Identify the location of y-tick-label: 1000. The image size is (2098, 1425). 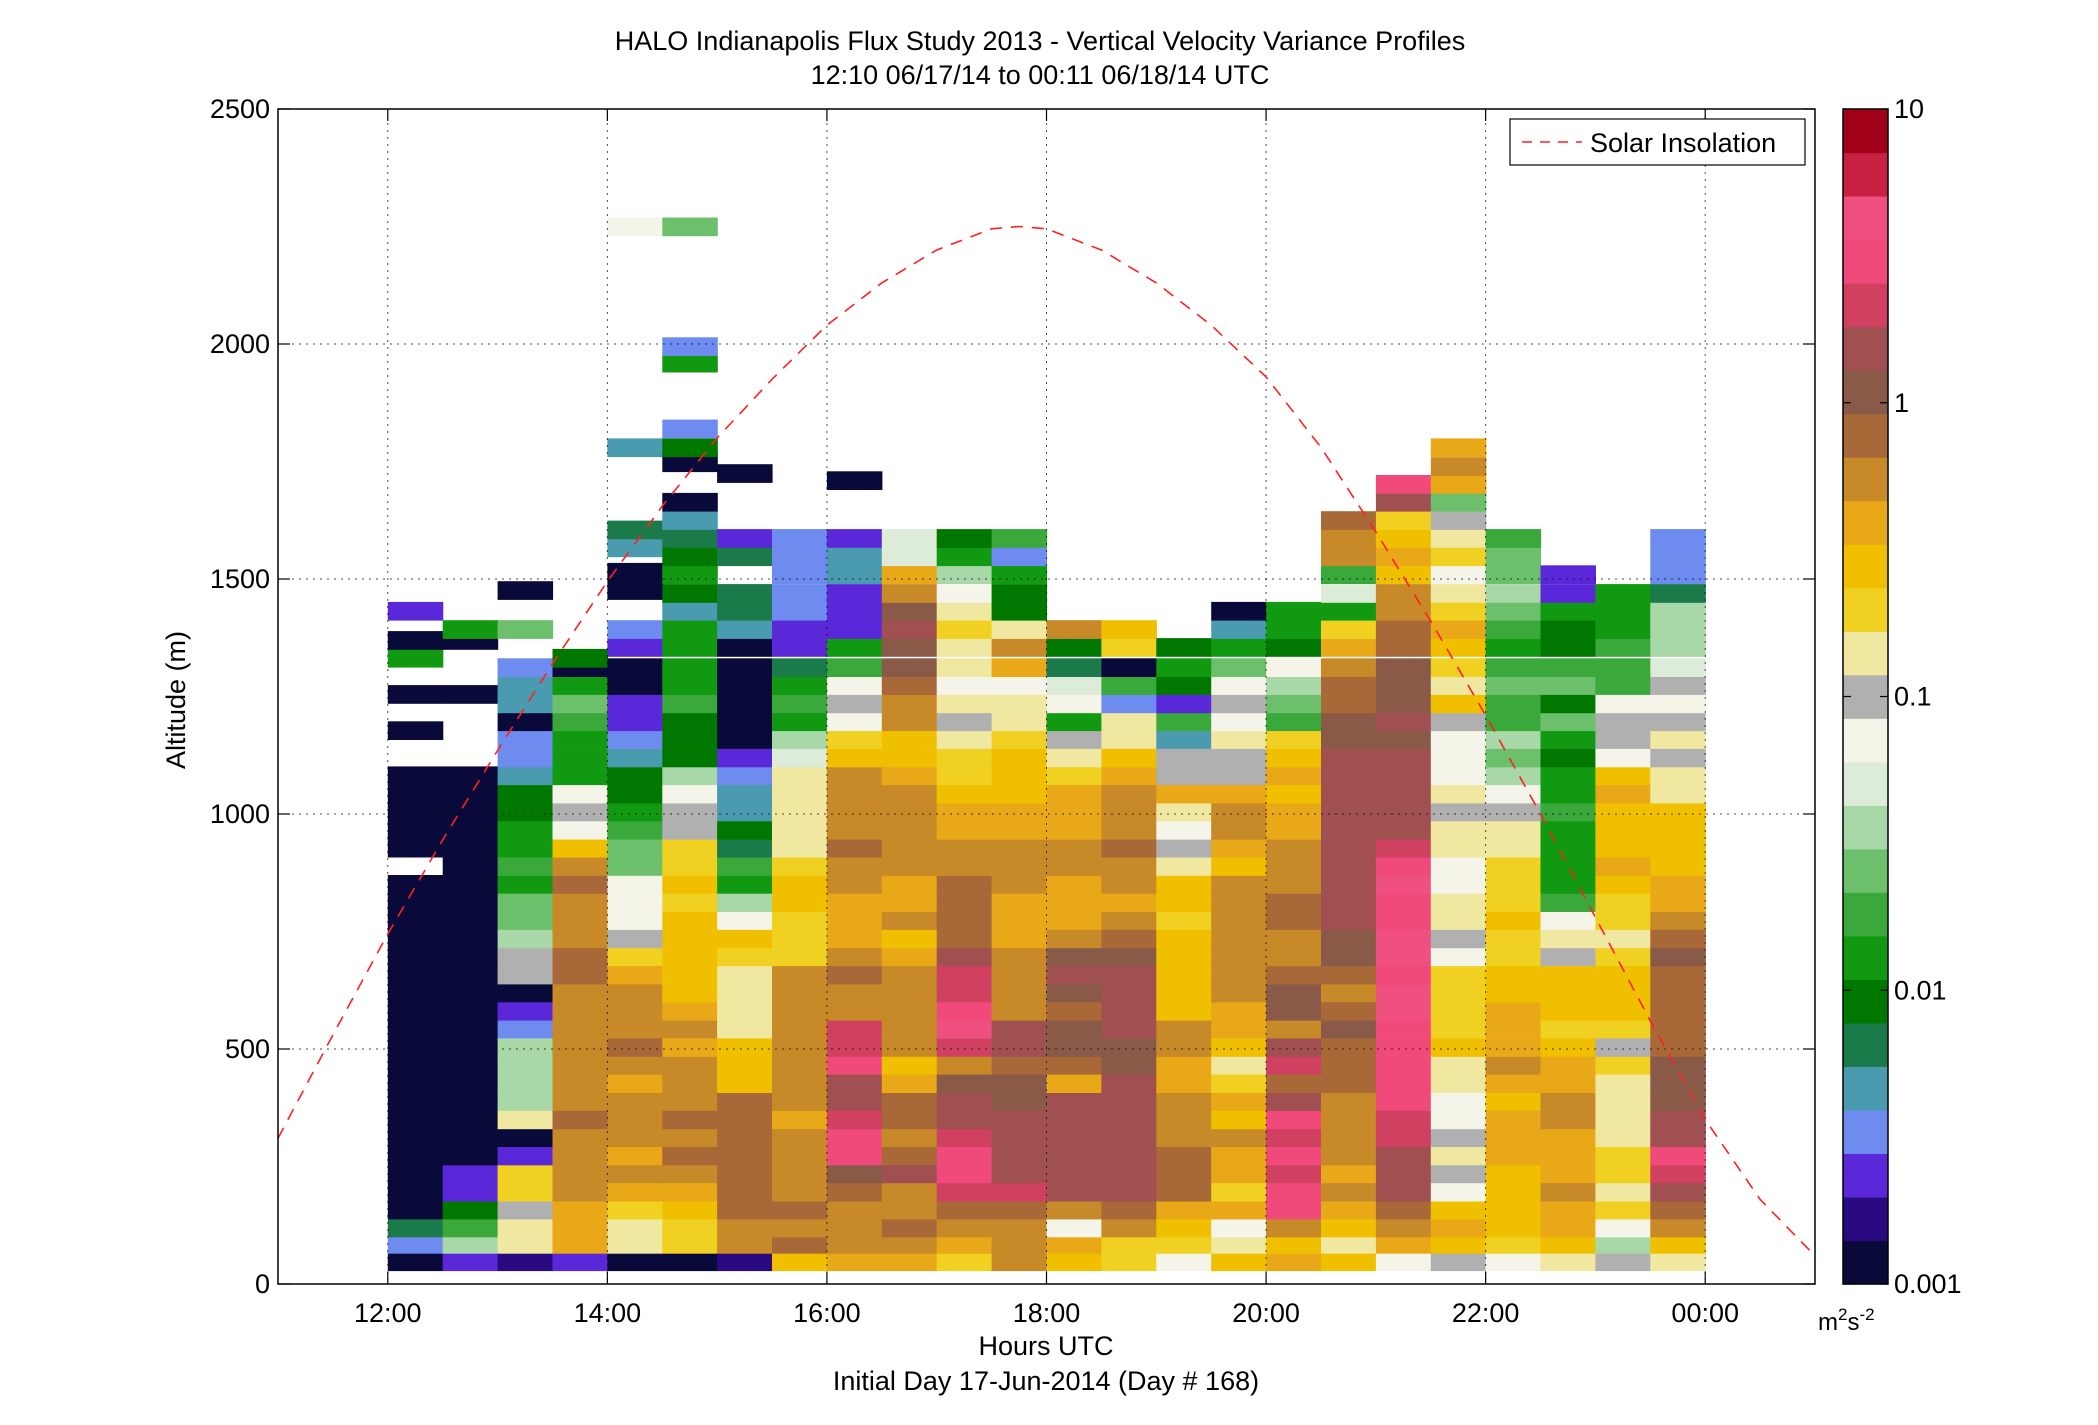
(240, 814).